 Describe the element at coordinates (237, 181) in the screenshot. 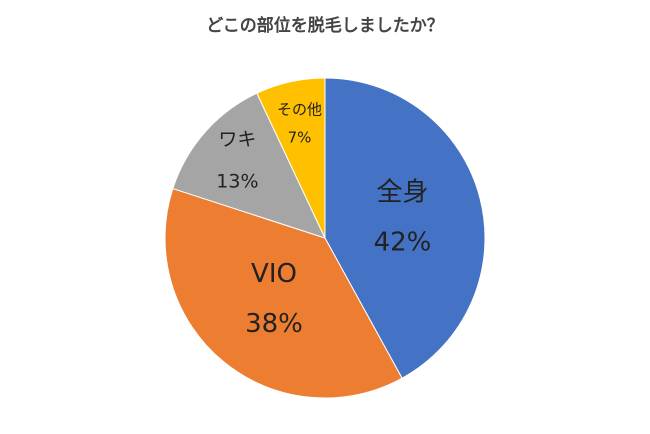

I see `value-label: 13%` at that location.